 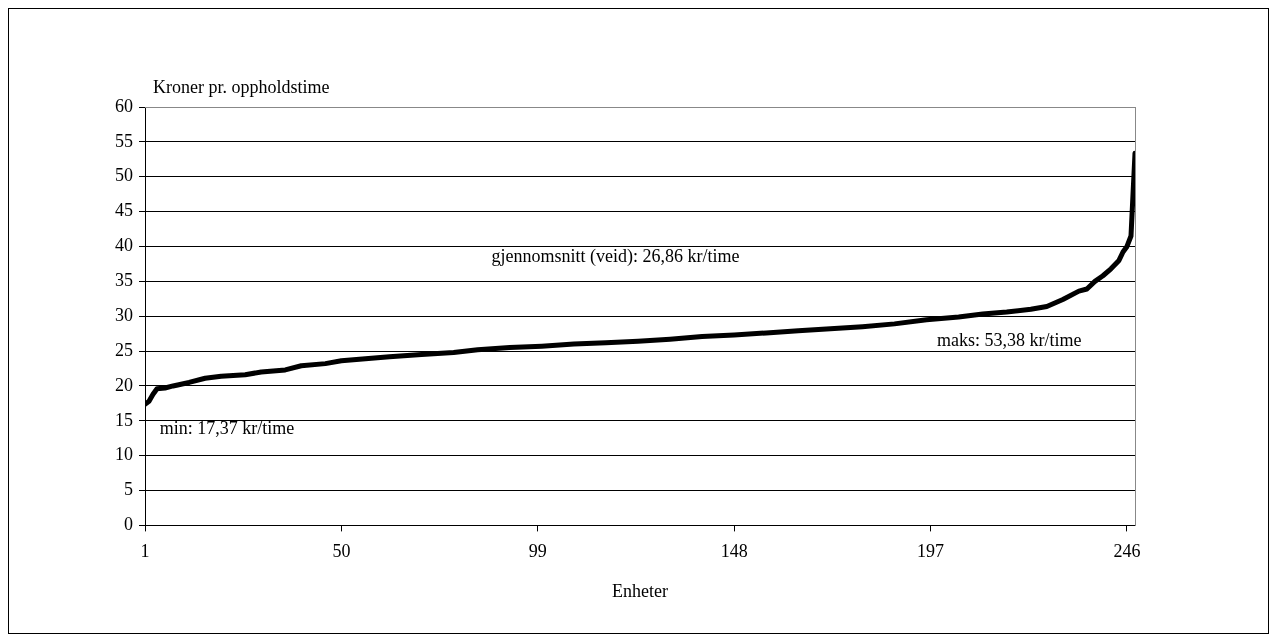 What do you see at coordinates (124, 210) in the screenshot?
I see `y-tick-label: 45` at bounding box center [124, 210].